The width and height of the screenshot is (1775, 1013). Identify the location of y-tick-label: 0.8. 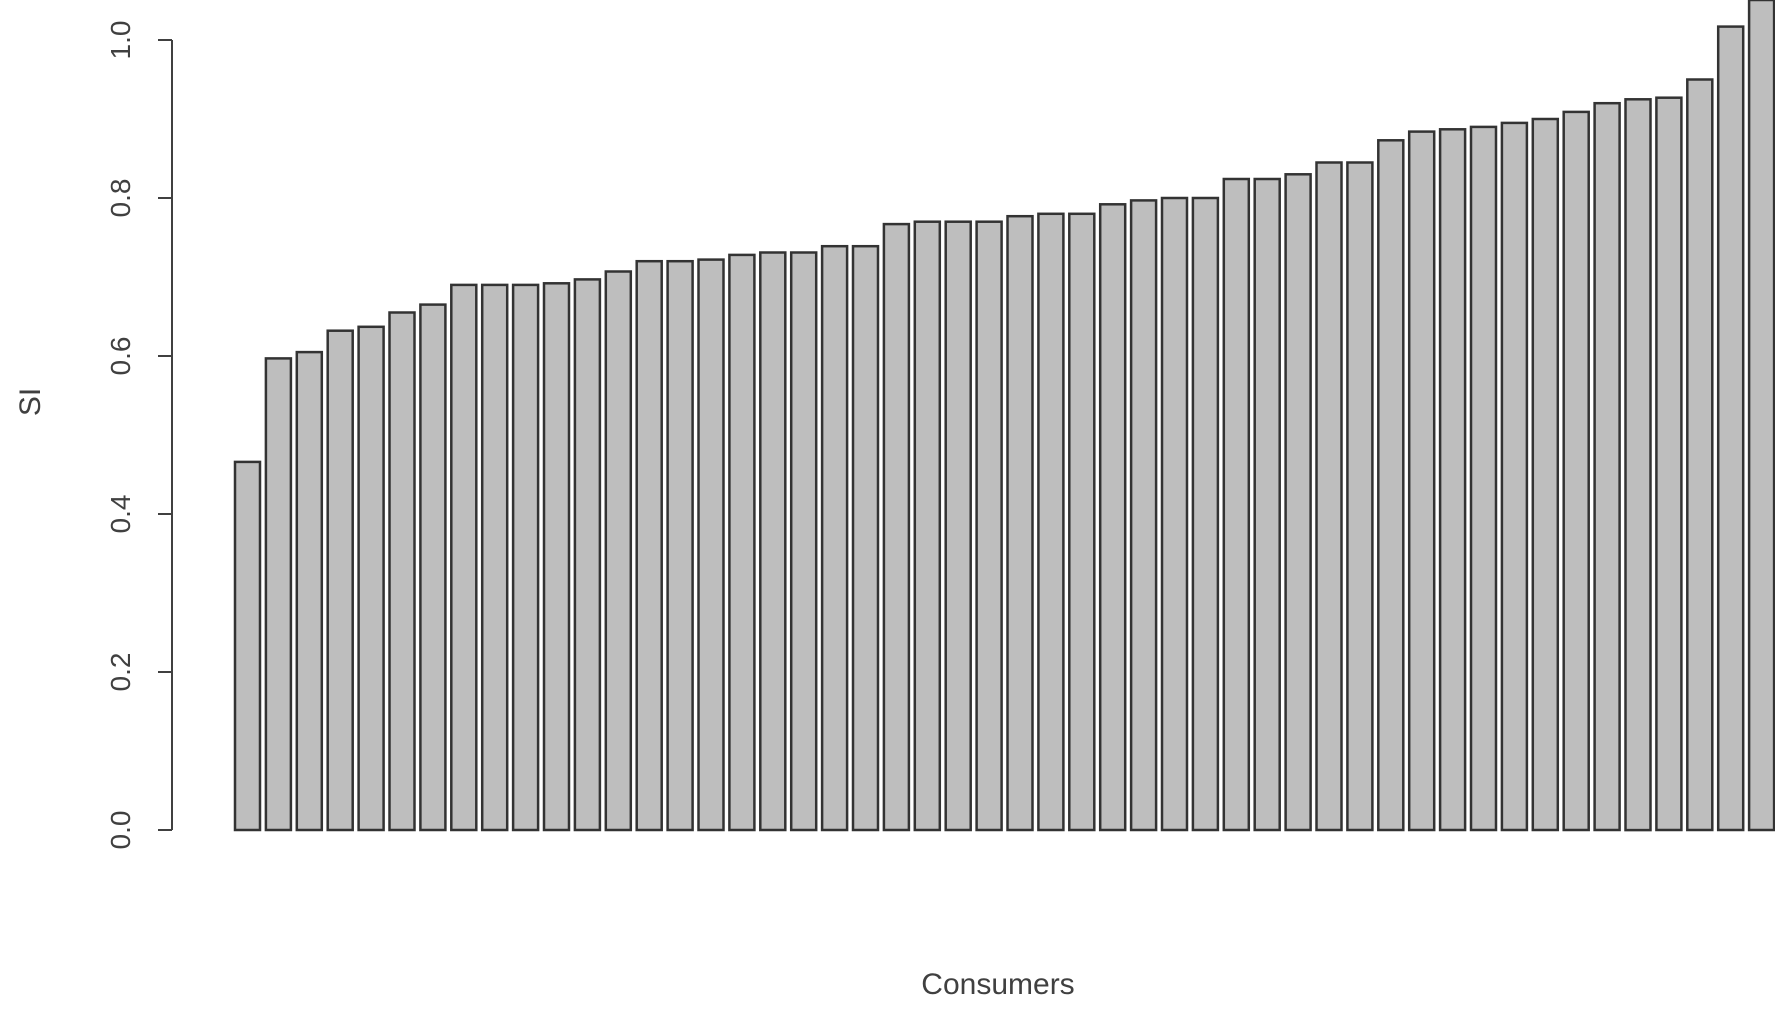
(120, 198).